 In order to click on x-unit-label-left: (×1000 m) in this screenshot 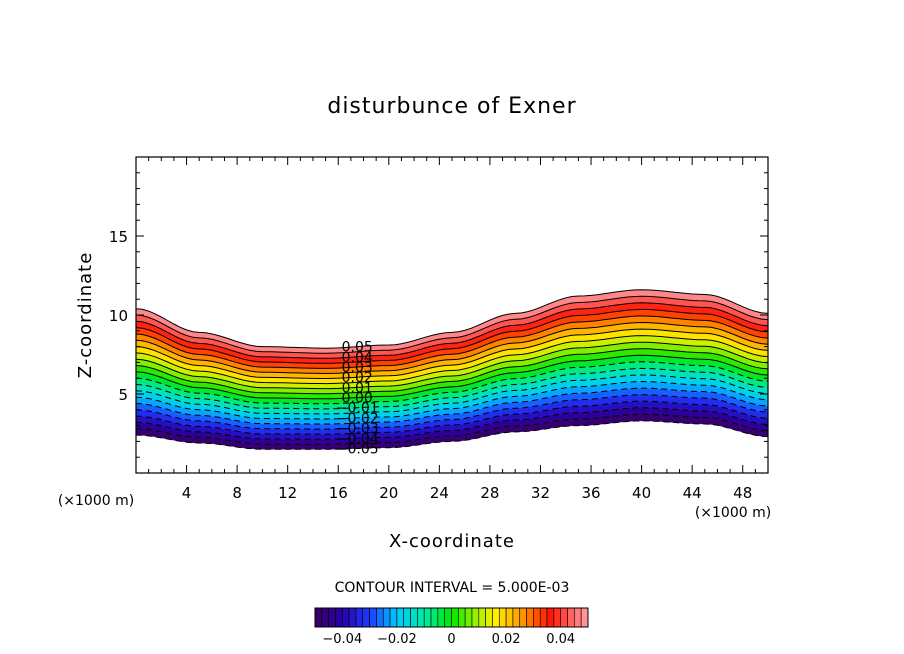, I will do `click(96, 501)`.